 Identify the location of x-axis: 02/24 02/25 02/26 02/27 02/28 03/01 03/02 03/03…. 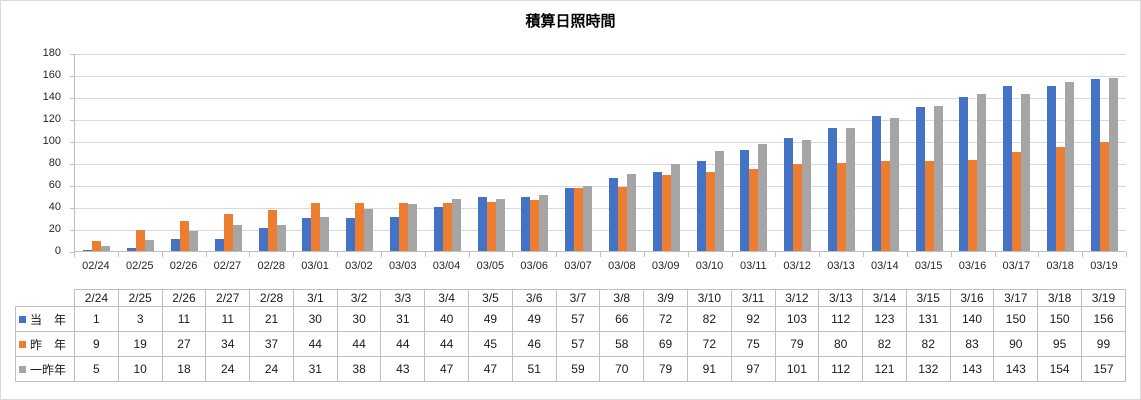
(600, 268).